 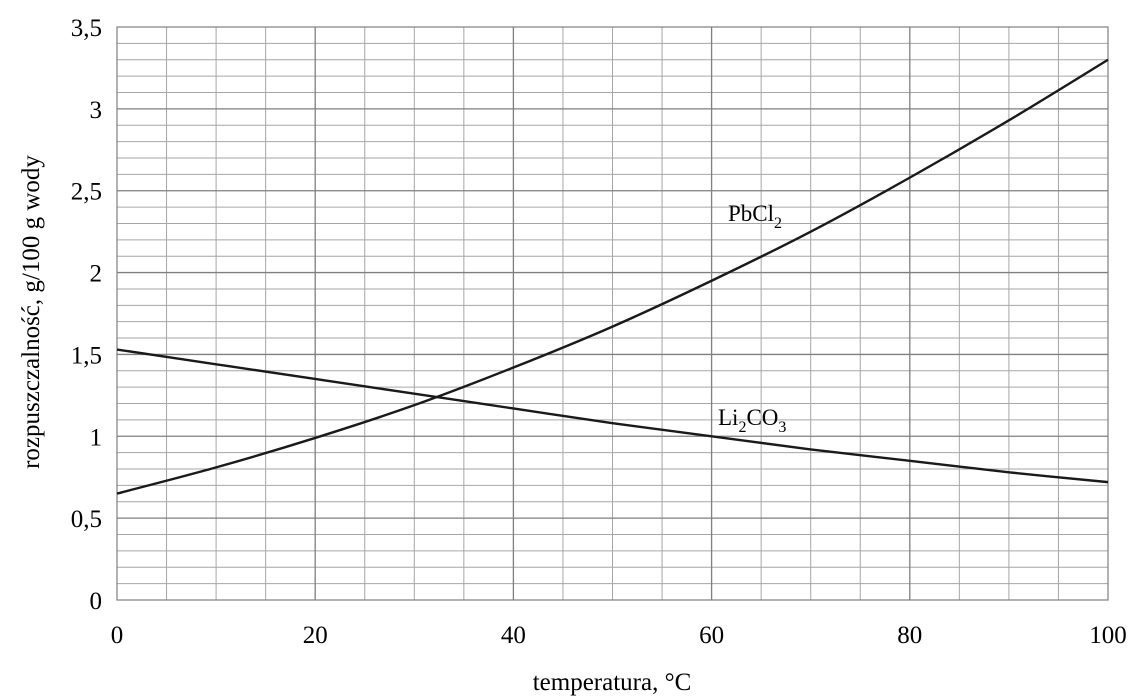 I want to click on series-label-pbcl2-sub: 2, so click(x=778, y=223).